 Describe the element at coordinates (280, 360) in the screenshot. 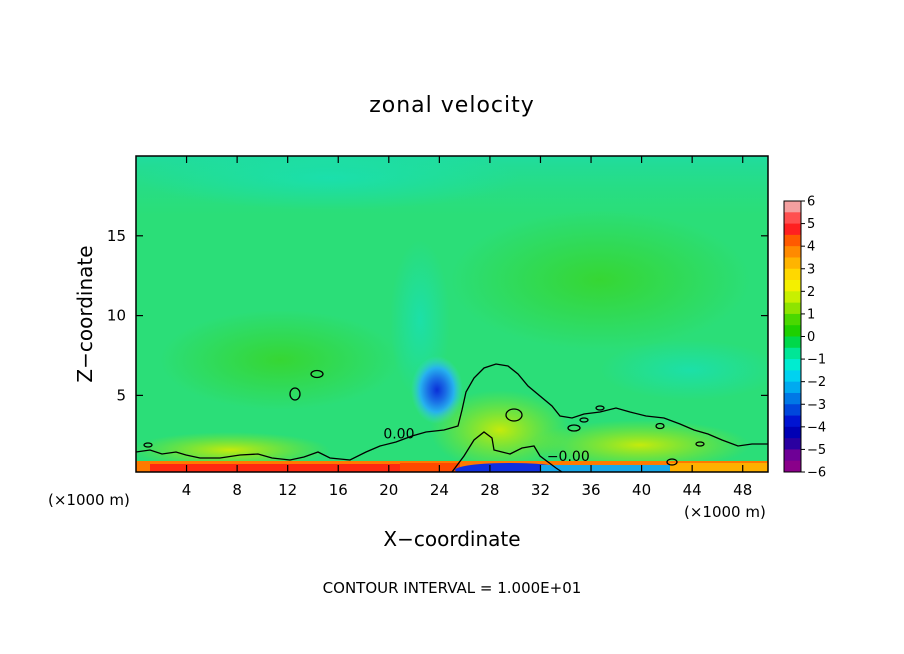

I see `field-green-lobe-left` at that location.